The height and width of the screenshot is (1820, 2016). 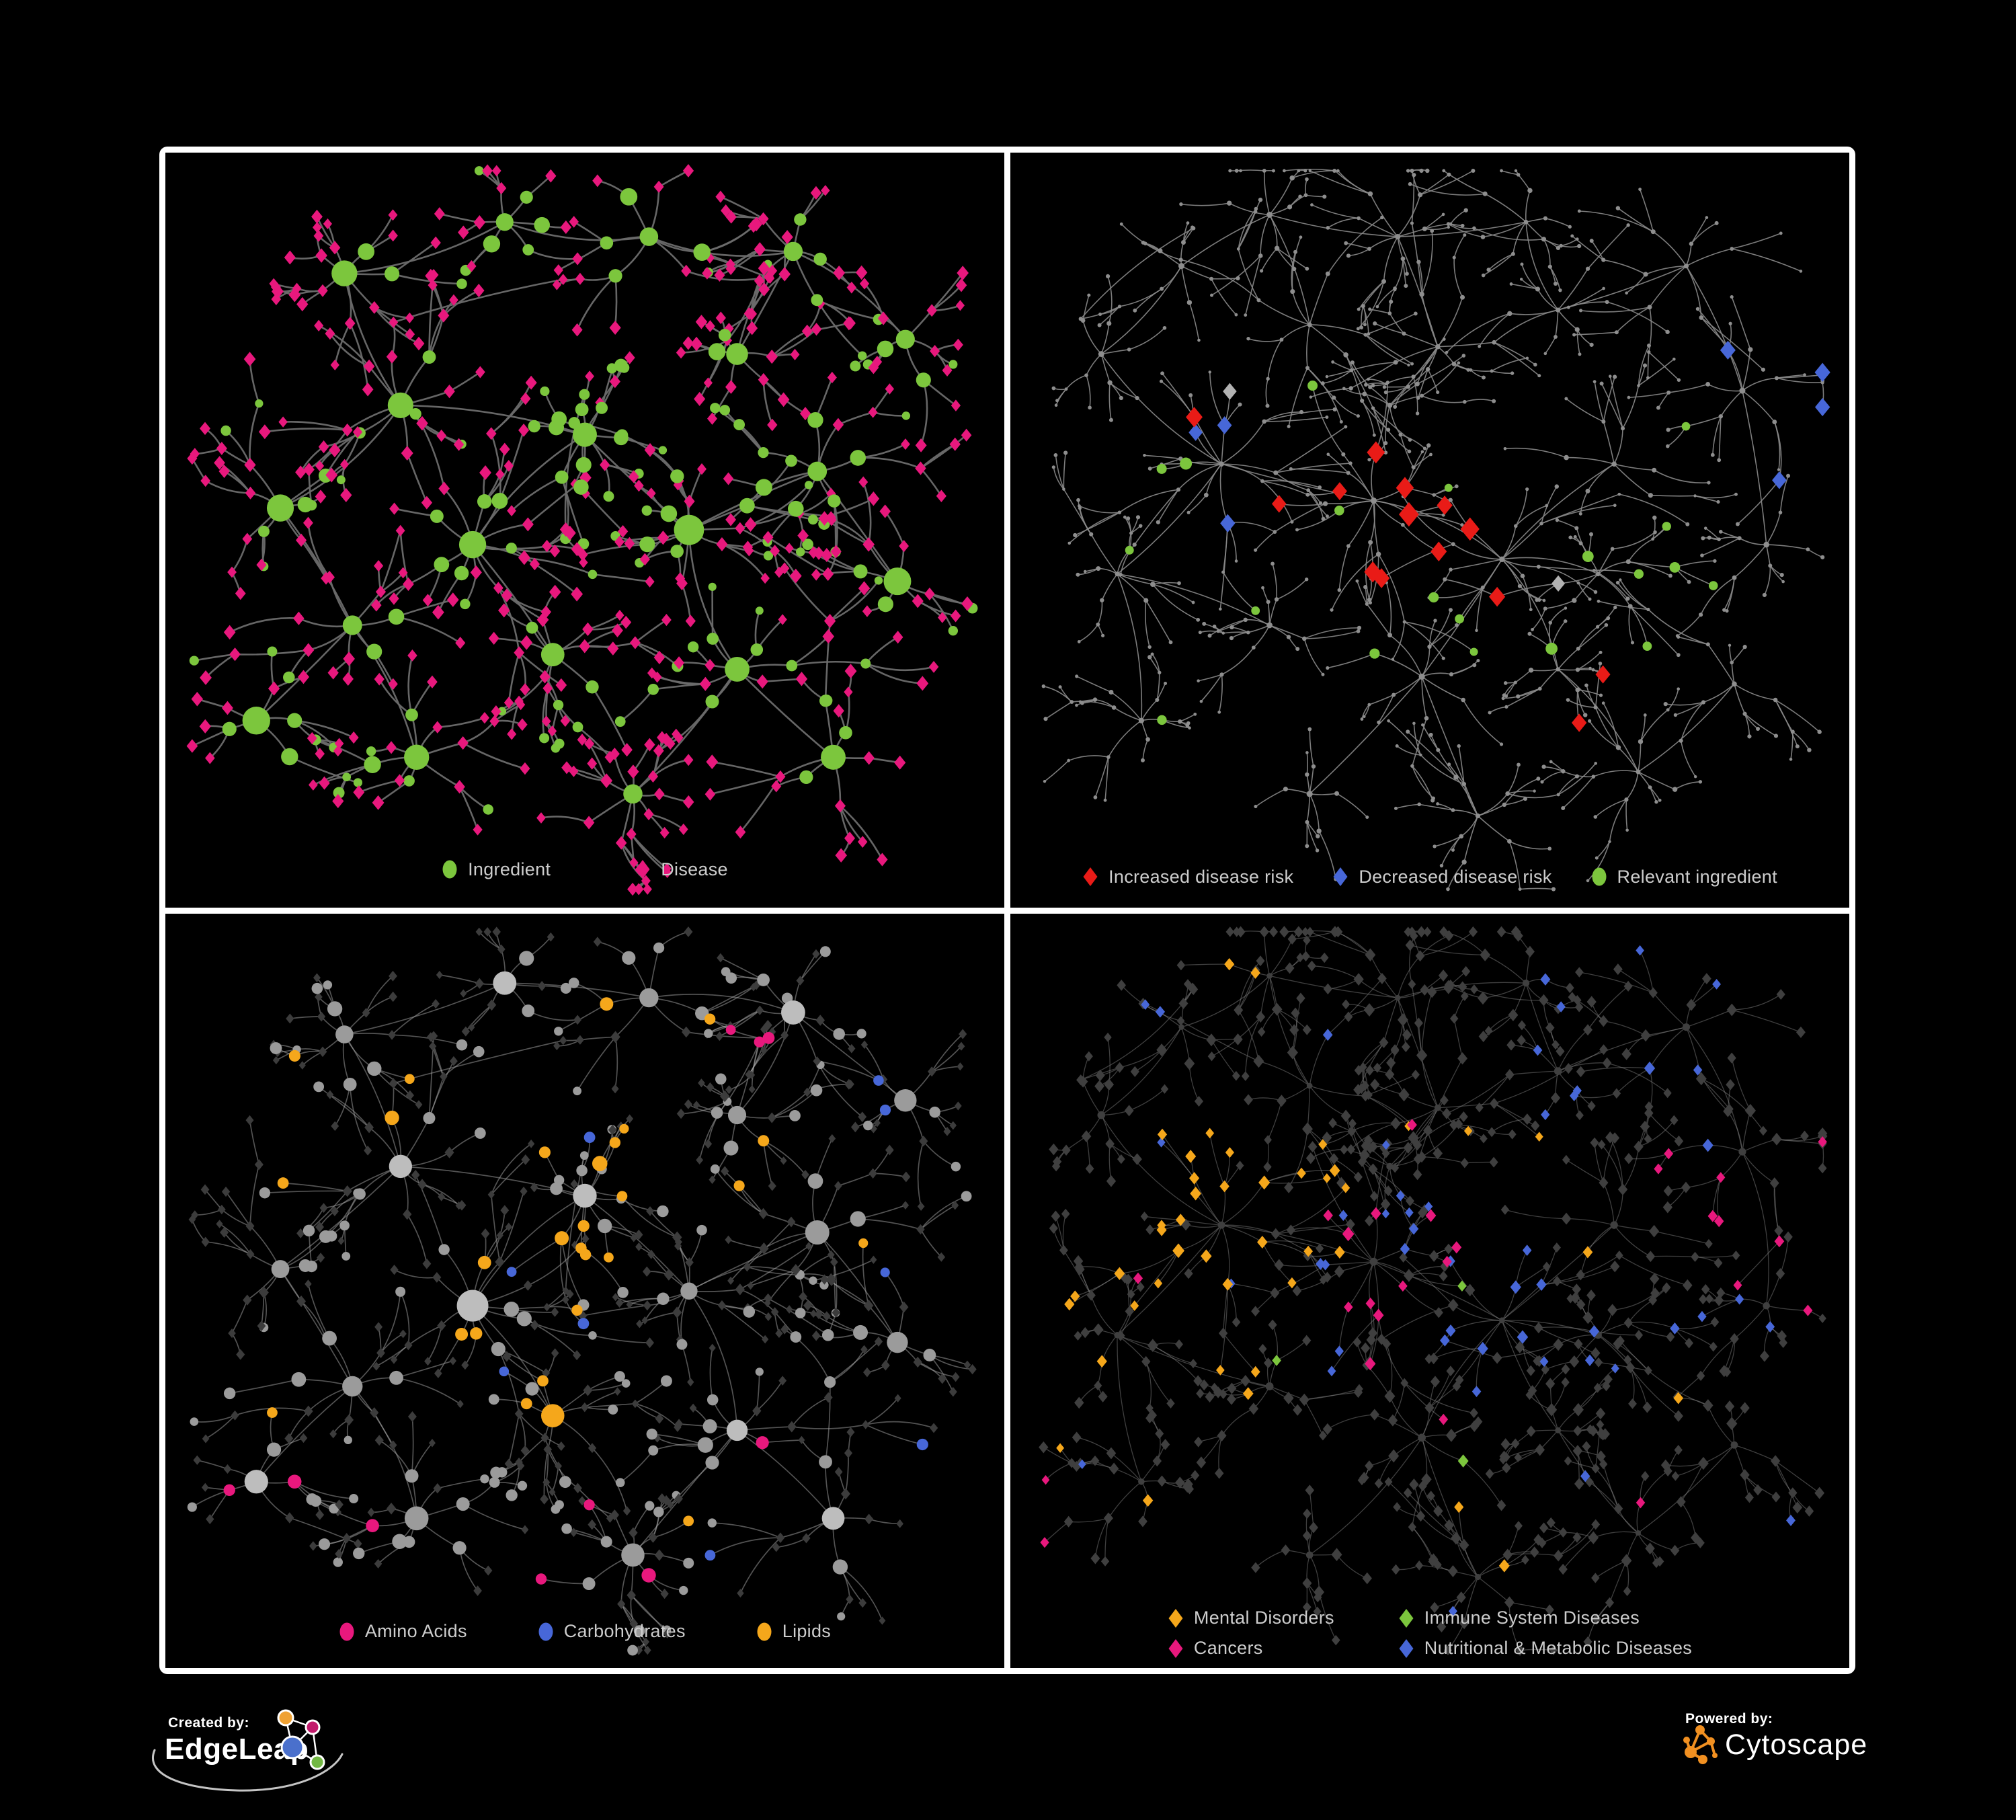 I want to click on legend-item: Immune System Diseases, so click(x=1545, y=1618).